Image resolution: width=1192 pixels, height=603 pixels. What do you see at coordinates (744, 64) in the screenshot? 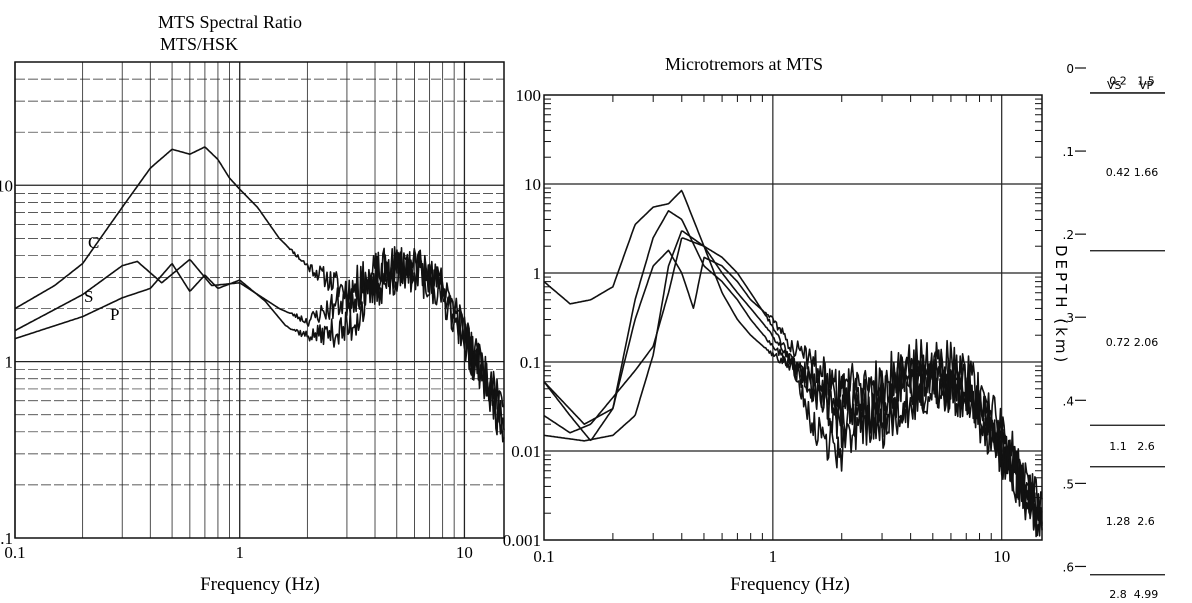
I see `chart-title: Microtremors at MTS` at bounding box center [744, 64].